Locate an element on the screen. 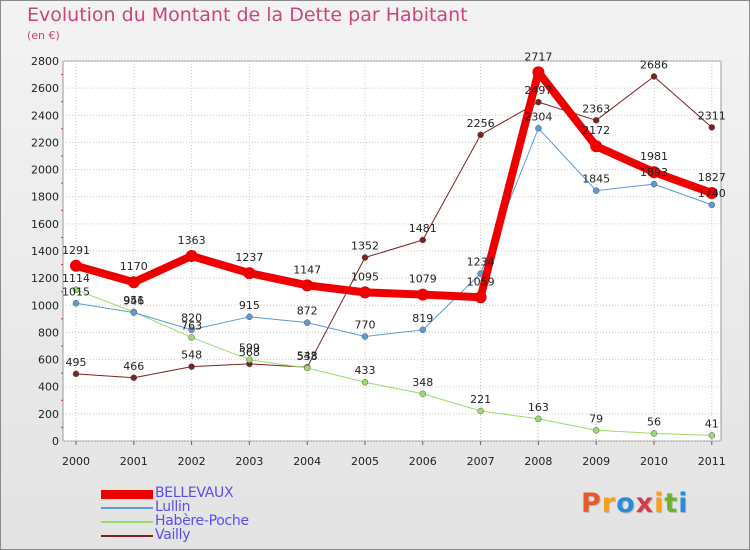 This screenshot has width=750, height=550. proxiti-logo: Proxiti is located at coordinates (635, 503).